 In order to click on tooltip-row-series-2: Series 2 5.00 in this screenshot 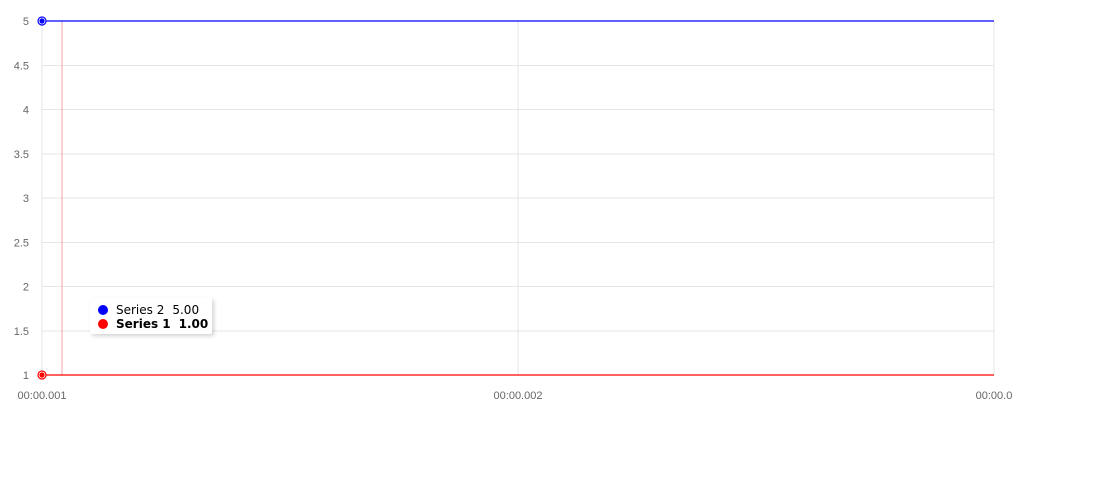, I will do `click(148, 310)`.